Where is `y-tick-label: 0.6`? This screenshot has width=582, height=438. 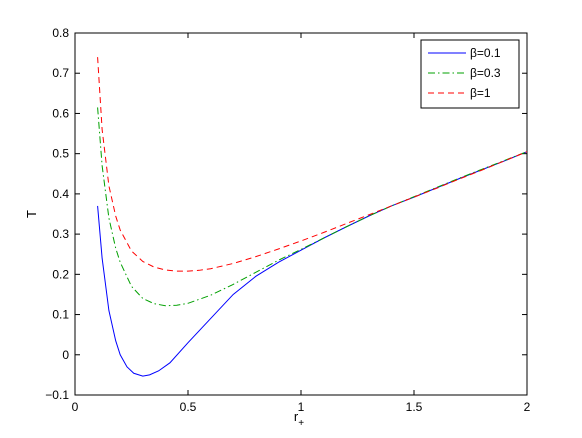 y-tick-label: 0.6 is located at coordinates (60, 113).